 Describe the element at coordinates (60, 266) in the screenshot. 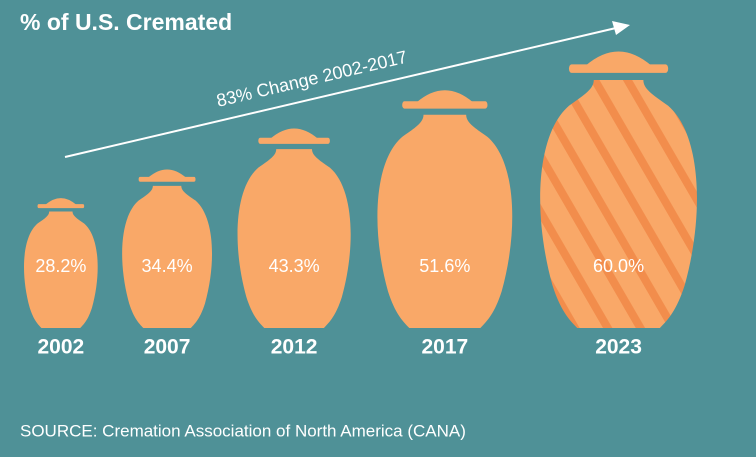

I see `value-label: 28.2%` at that location.